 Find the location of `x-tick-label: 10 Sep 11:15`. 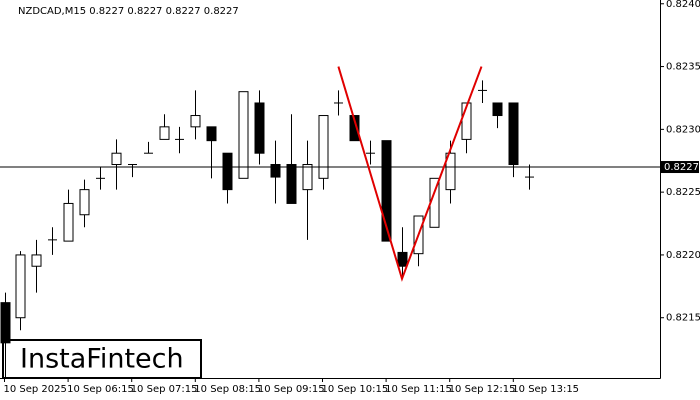

x-tick-label: 10 Sep 11:15 is located at coordinates (418, 389).